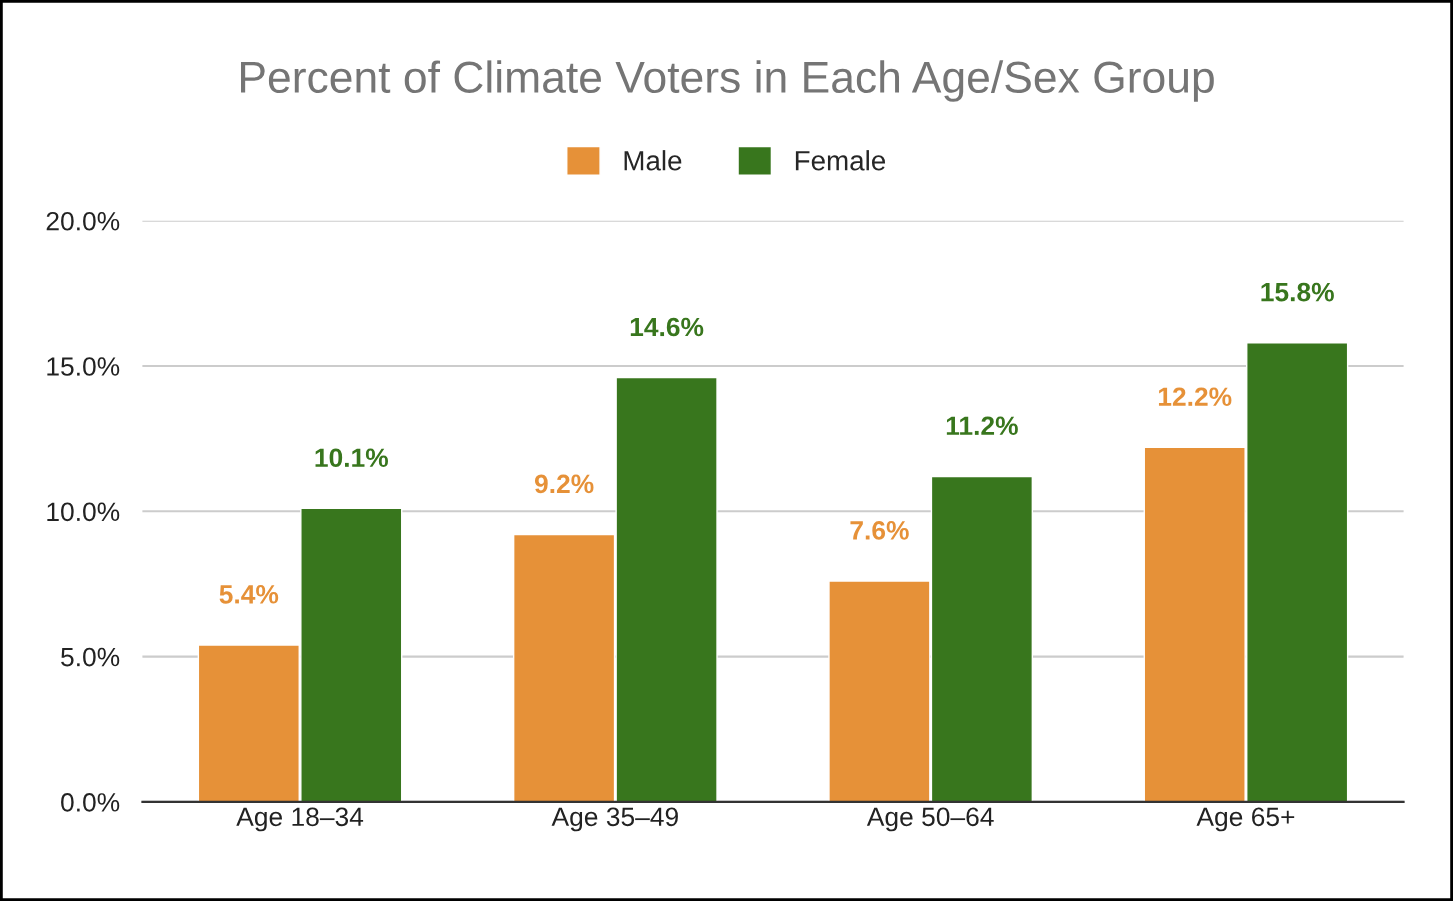  What do you see at coordinates (667, 327) in the screenshot?
I see `data-label: 14.6%` at bounding box center [667, 327].